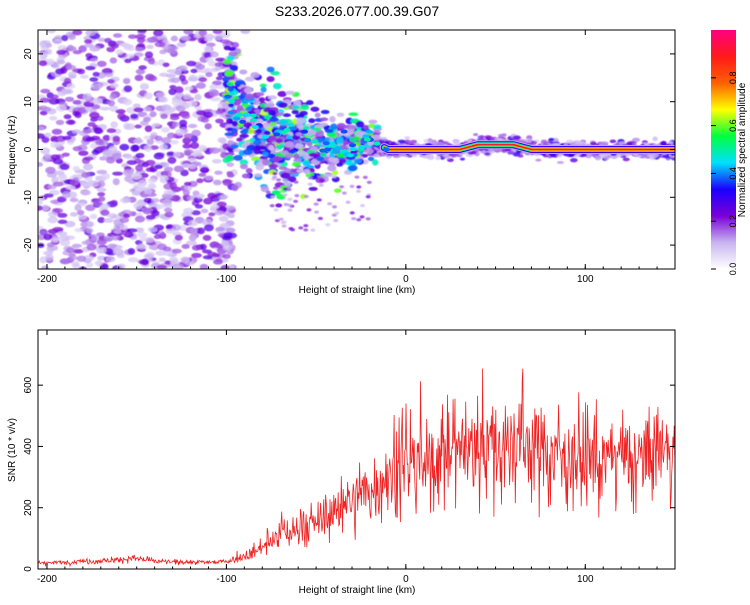 This screenshot has width=750, height=605. What do you see at coordinates (357, 11) in the screenshot?
I see `figure-title: S233.2026.077.00.39.G07` at bounding box center [357, 11].